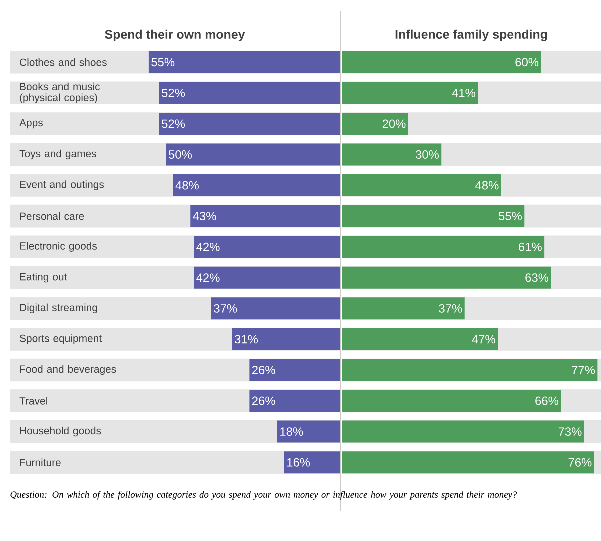 This screenshot has height=541, width=601. Describe the element at coordinates (547, 401) in the screenshot. I see `data-label: 66%` at that location.